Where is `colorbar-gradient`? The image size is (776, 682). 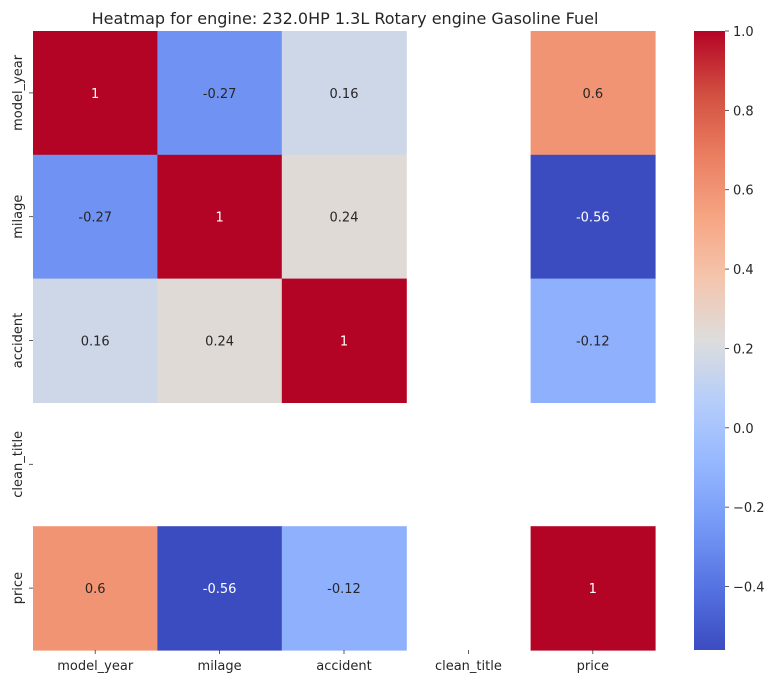 colorbar-gradient is located at coordinates (709, 340).